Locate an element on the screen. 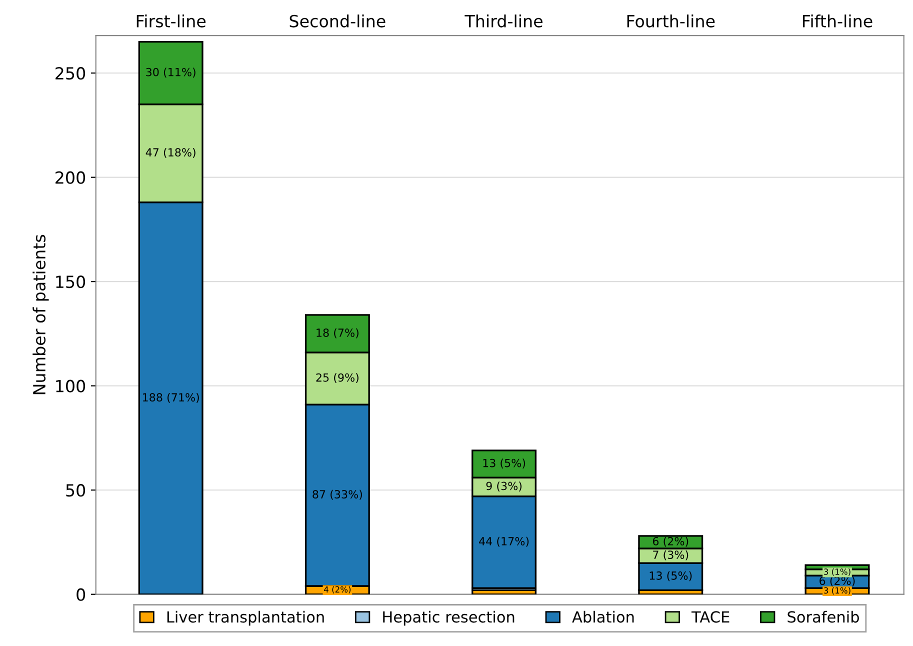 The image size is (913, 646). legend-label: Ablation is located at coordinates (603, 616).